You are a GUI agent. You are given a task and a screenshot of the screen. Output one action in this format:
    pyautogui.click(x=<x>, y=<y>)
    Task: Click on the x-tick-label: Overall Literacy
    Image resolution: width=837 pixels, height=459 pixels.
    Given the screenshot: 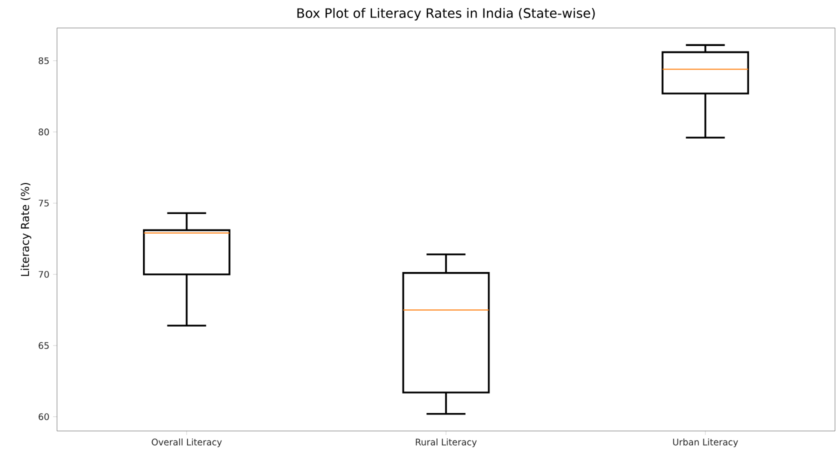 What is the action you would take?
    pyautogui.click(x=187, y=443)
    